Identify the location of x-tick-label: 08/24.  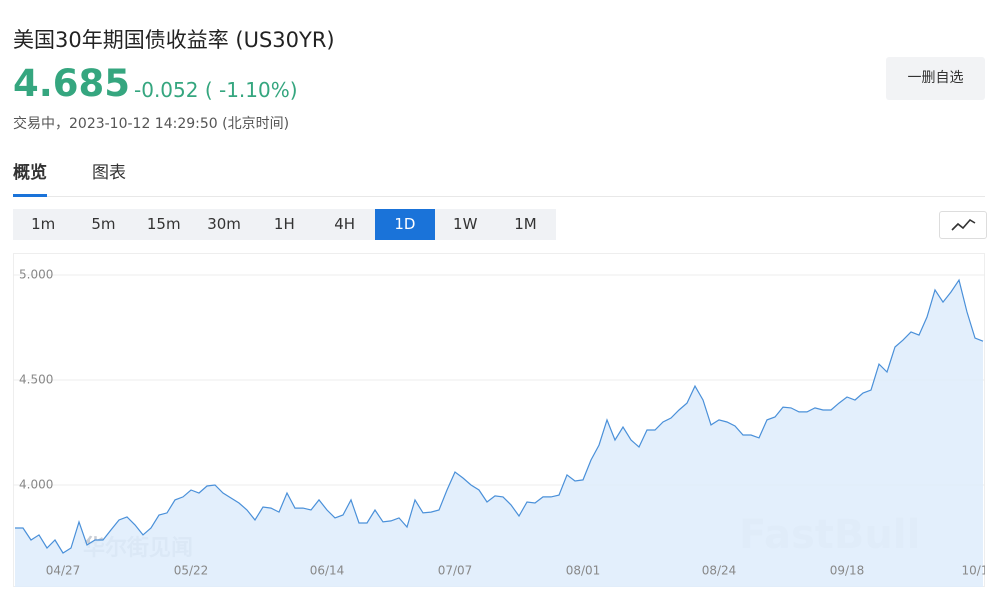
(719, 571).